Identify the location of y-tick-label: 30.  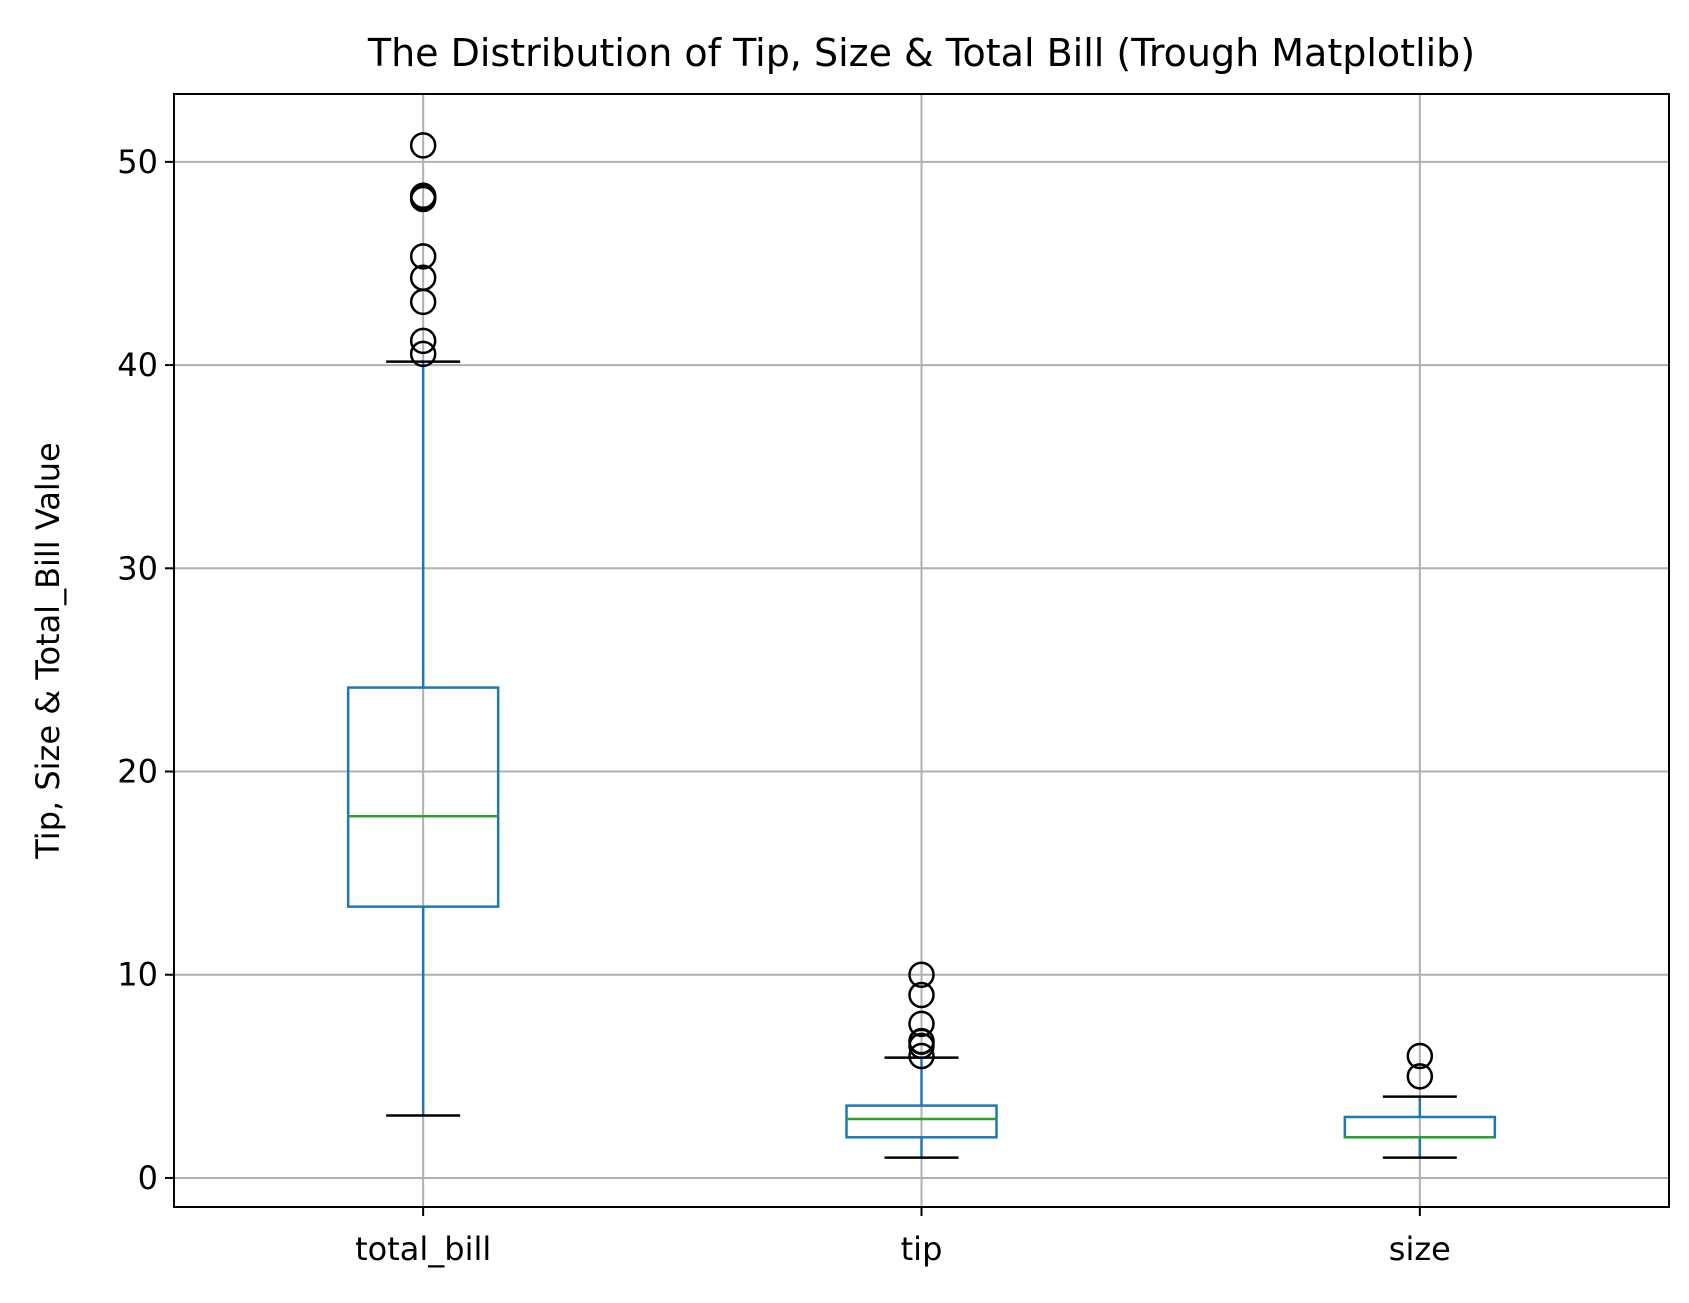
(137, 568).